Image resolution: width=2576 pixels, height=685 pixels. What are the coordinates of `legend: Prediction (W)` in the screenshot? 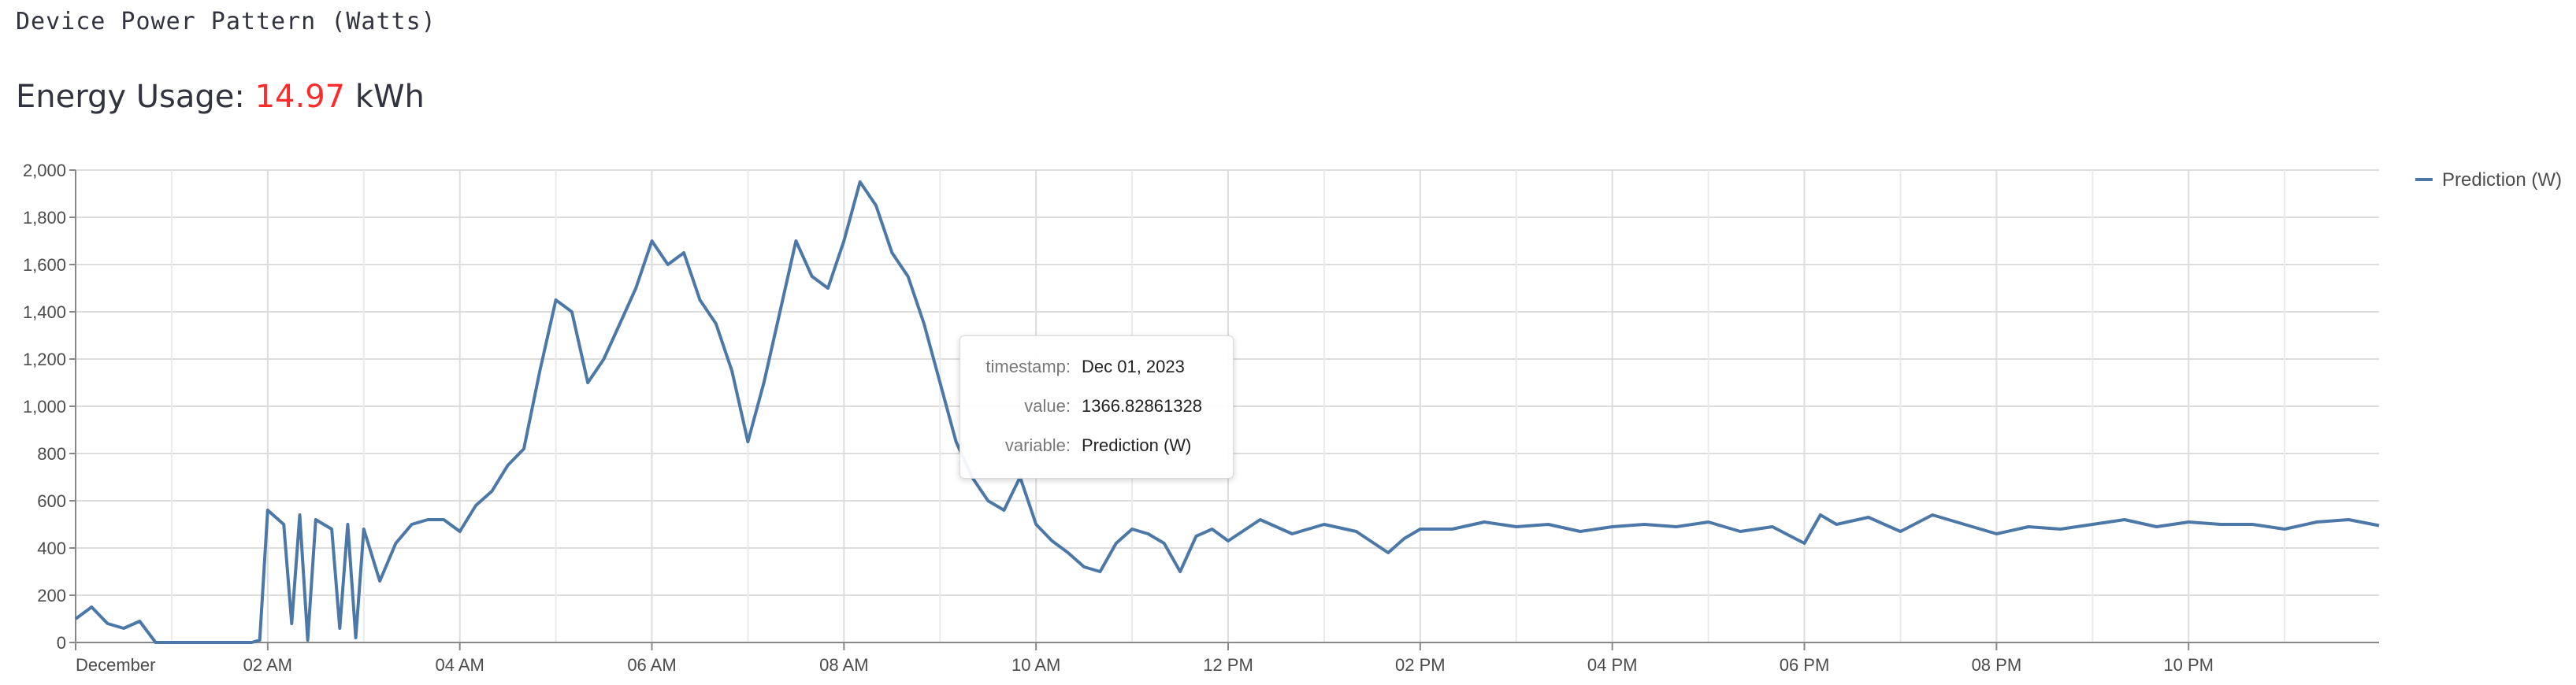 It's located at (2488, 180).